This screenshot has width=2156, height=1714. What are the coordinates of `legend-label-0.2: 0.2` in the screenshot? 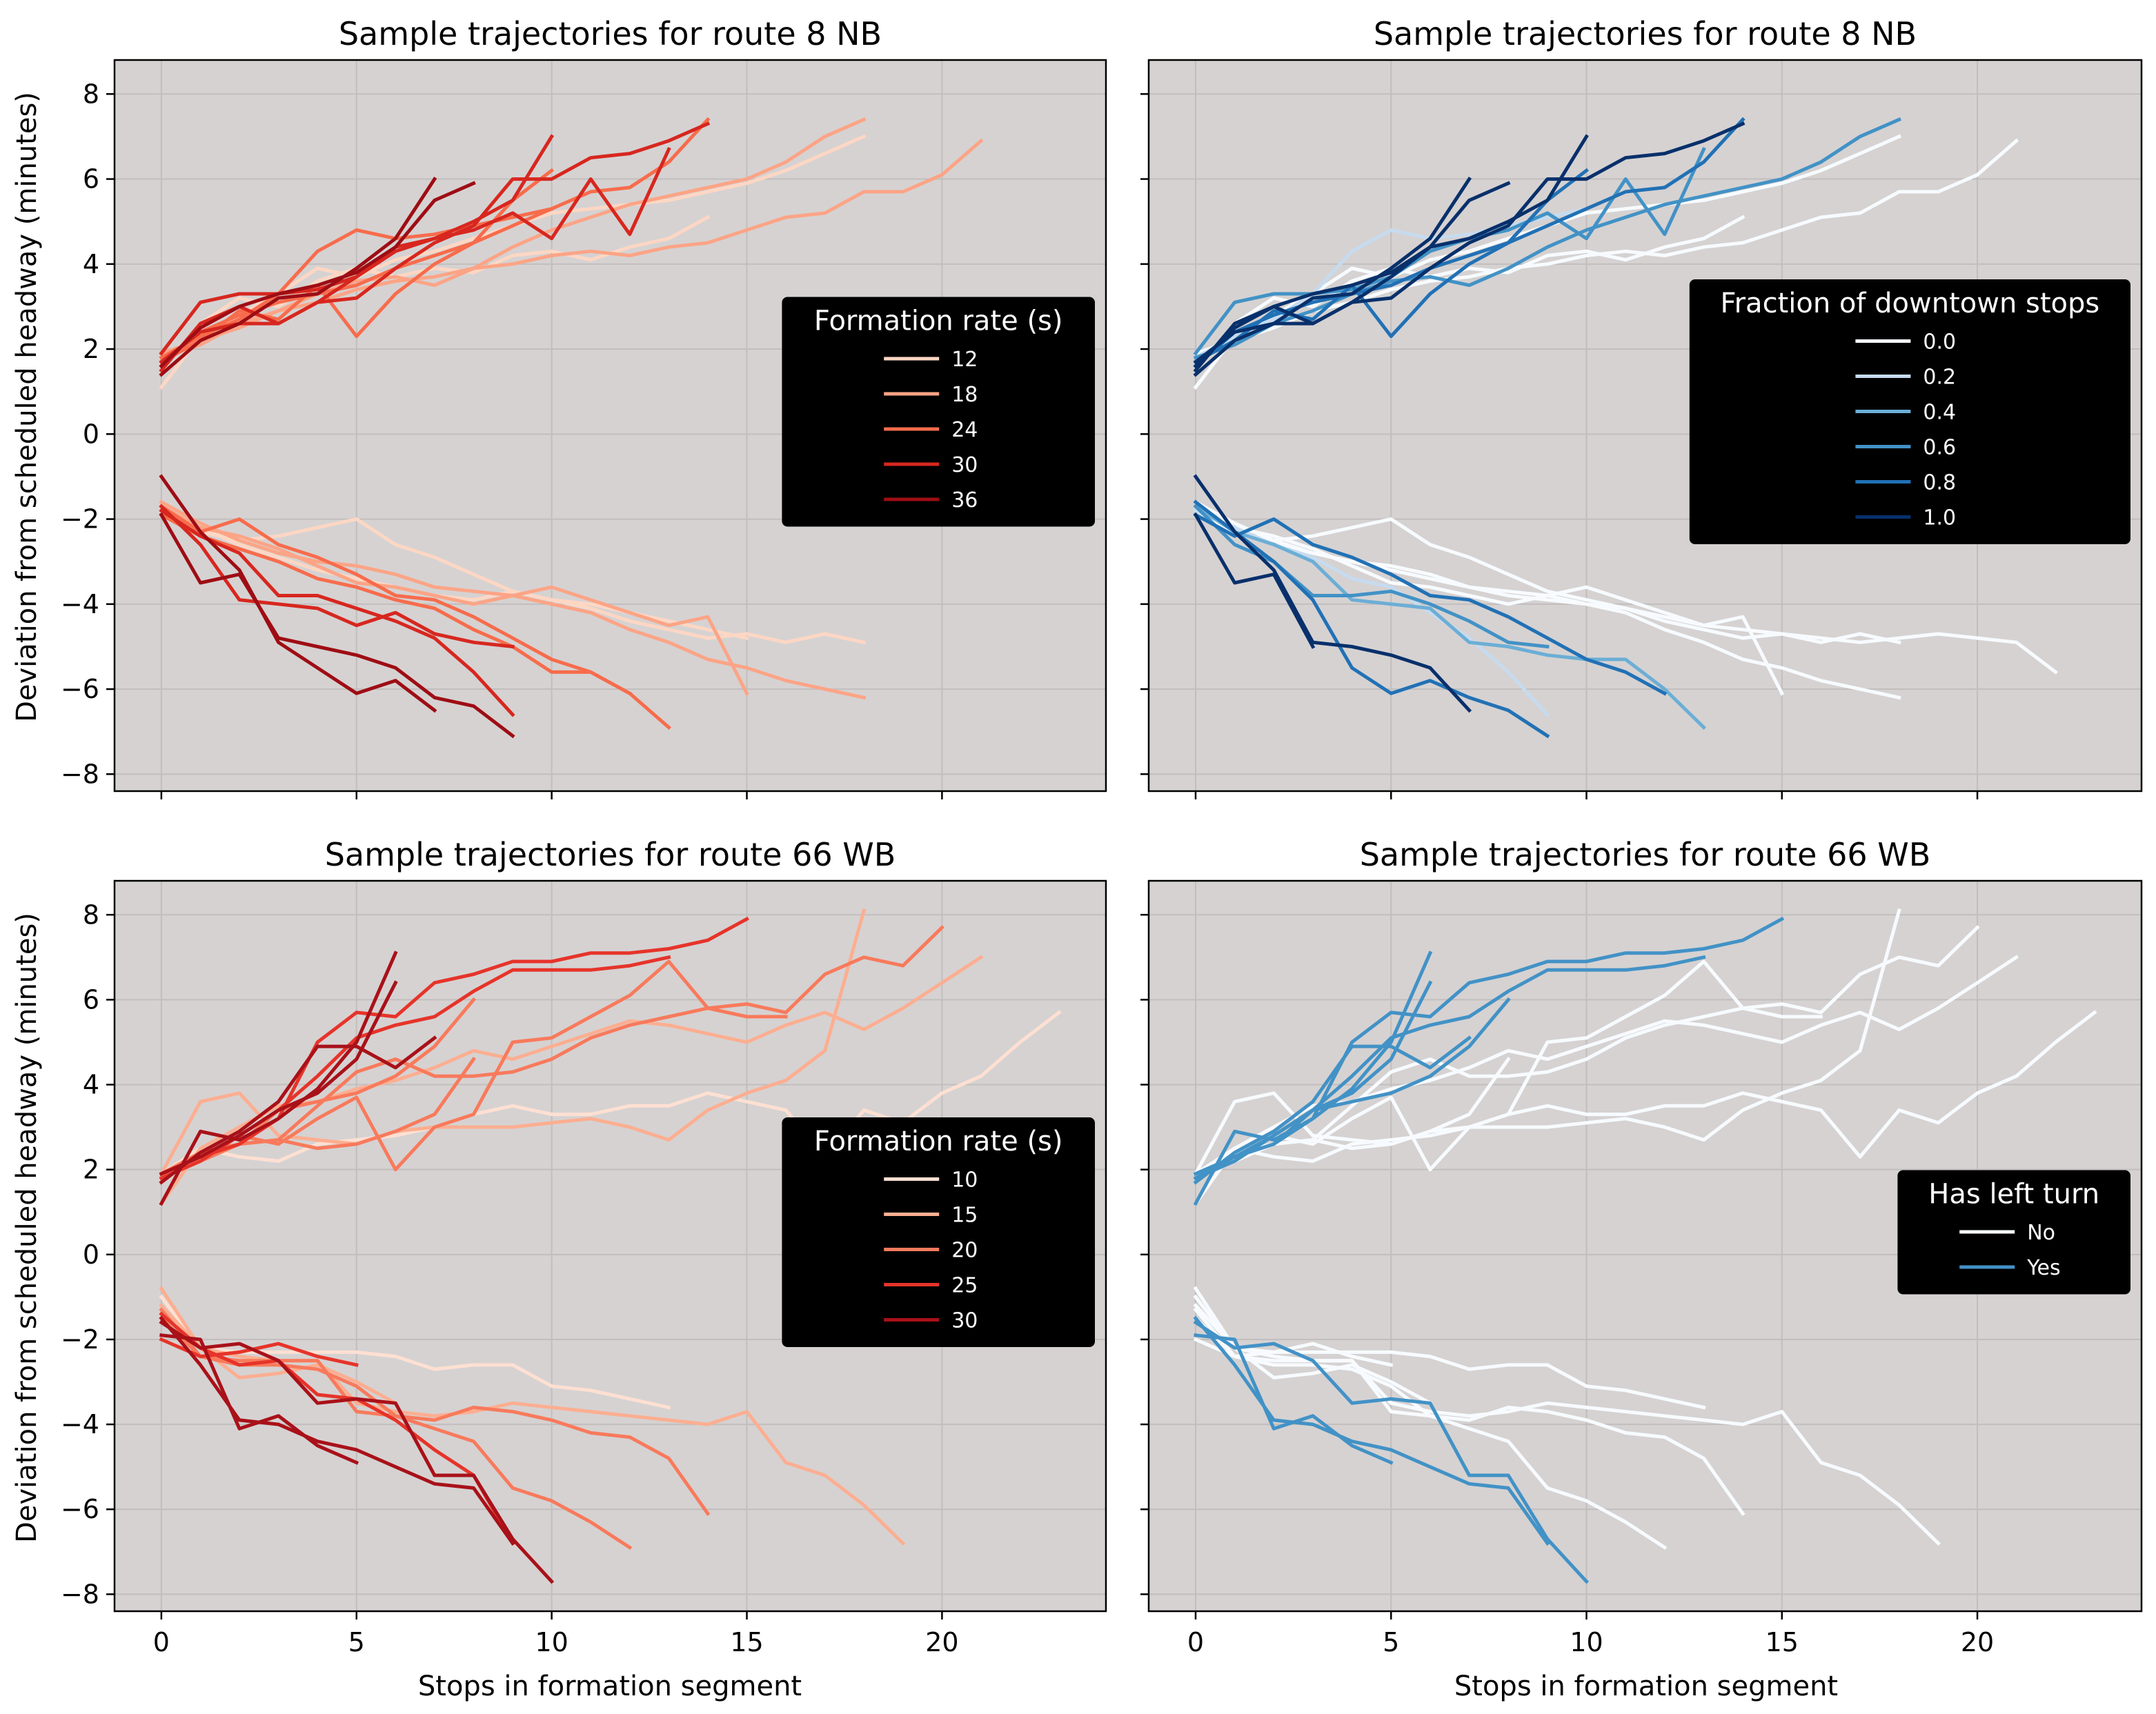 It's located at (1939, 378).